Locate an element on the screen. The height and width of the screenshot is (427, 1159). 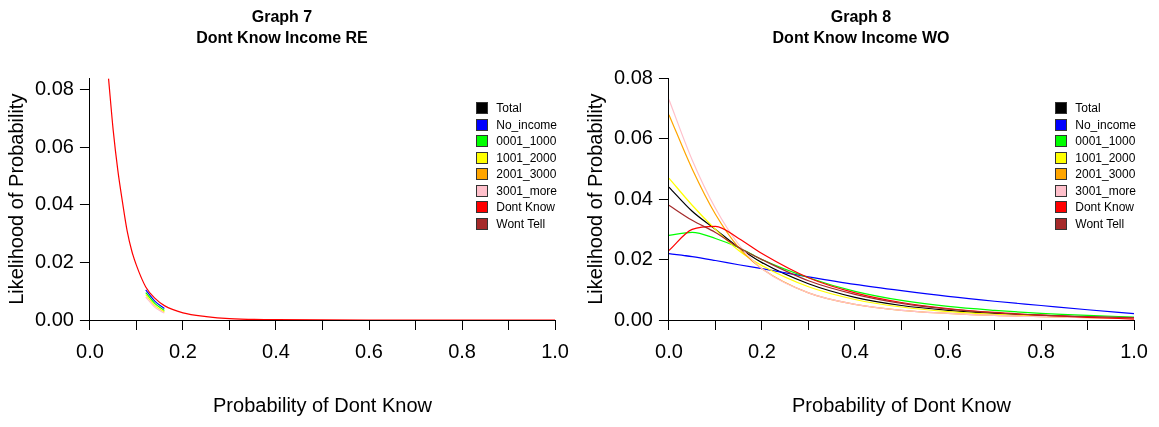
chart-subtitle: Dont Know Income RE is located at coordinates (282, 38).